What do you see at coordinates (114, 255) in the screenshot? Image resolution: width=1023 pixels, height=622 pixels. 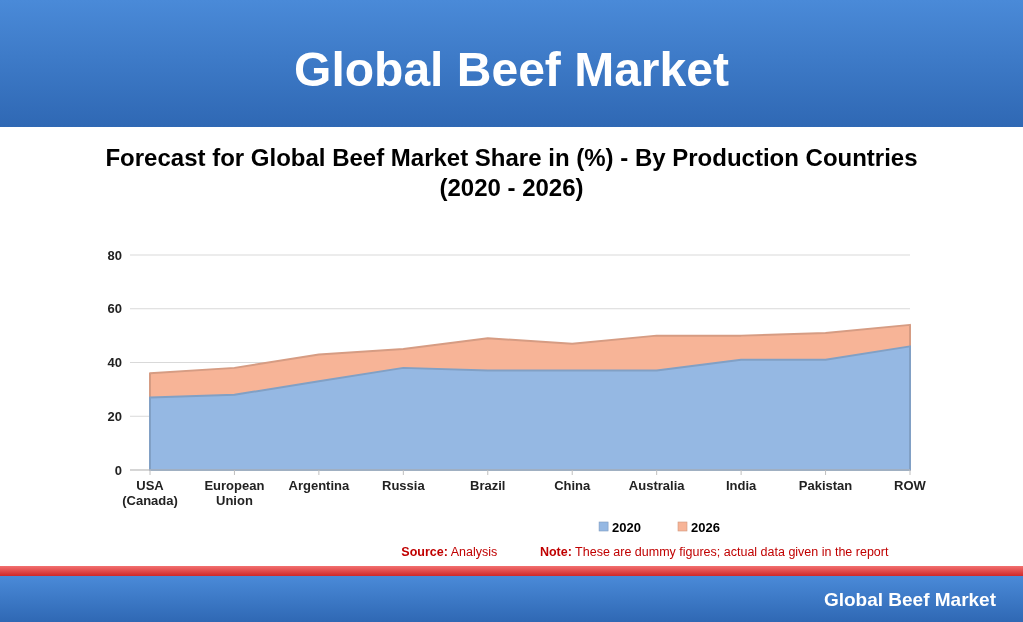 I see `y-tick-label: 80` at bounding box center [114, 255].